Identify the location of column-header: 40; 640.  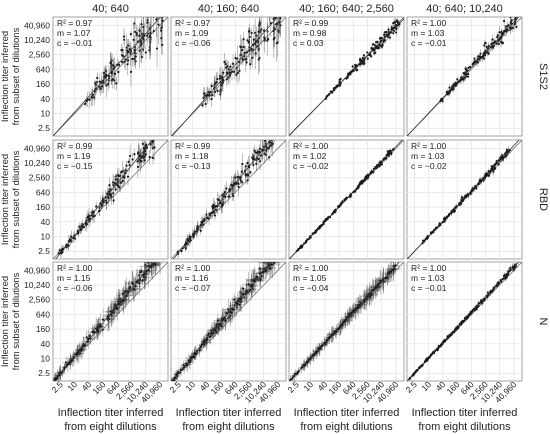
(110, 9).